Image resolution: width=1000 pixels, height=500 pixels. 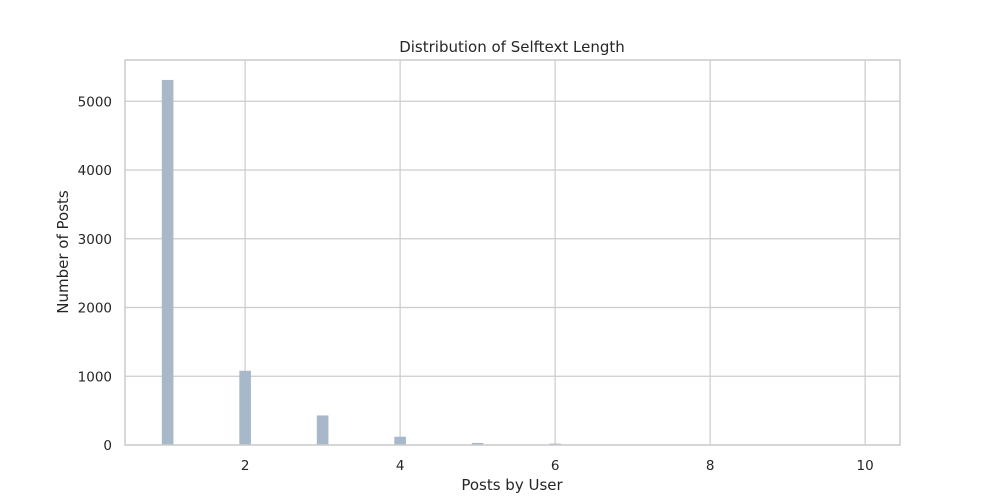 What do you see at coordinates (512, 485) in the screenshot?
I see `x-axis-label: Posts by User` at bounding box center [512, 485].